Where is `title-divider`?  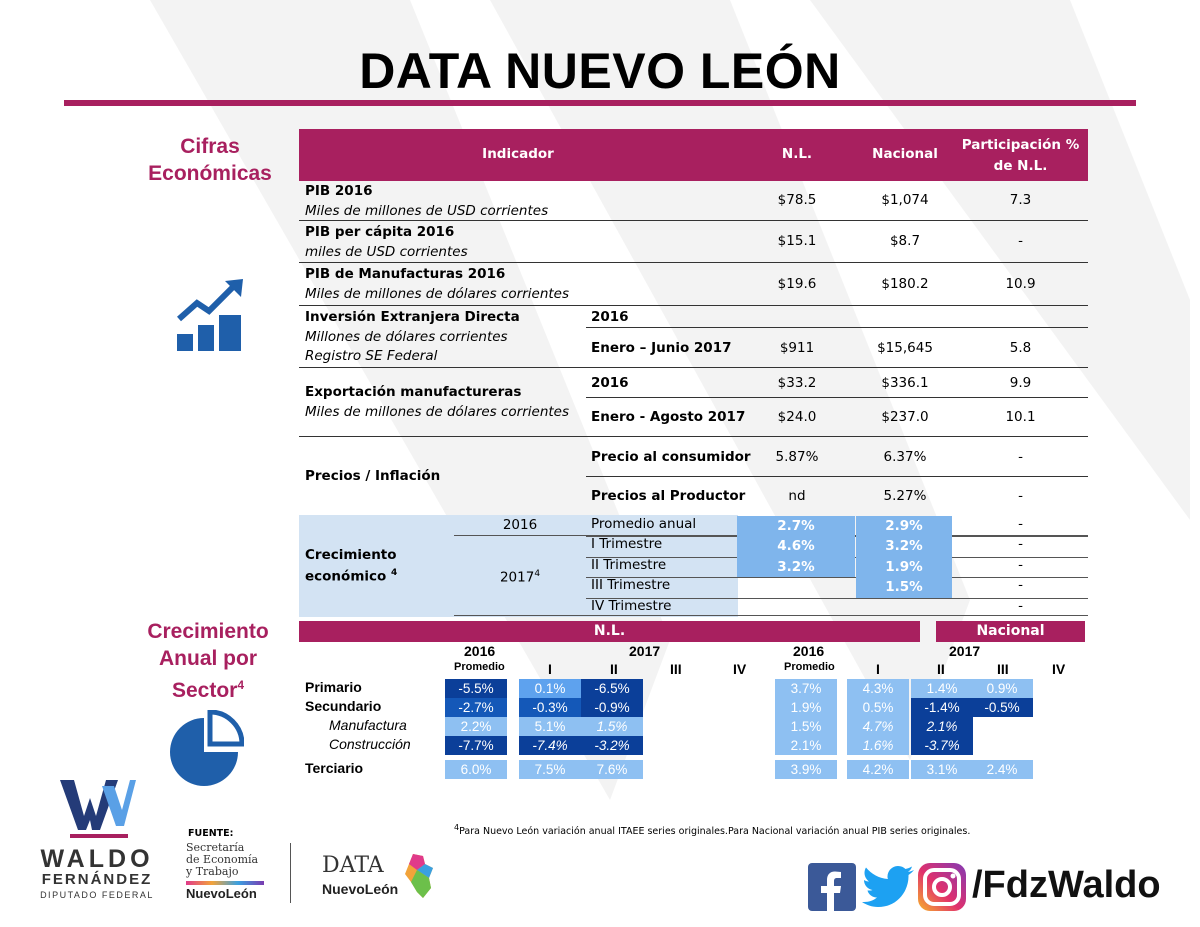
title-divider is located at coordinates (600, 103).